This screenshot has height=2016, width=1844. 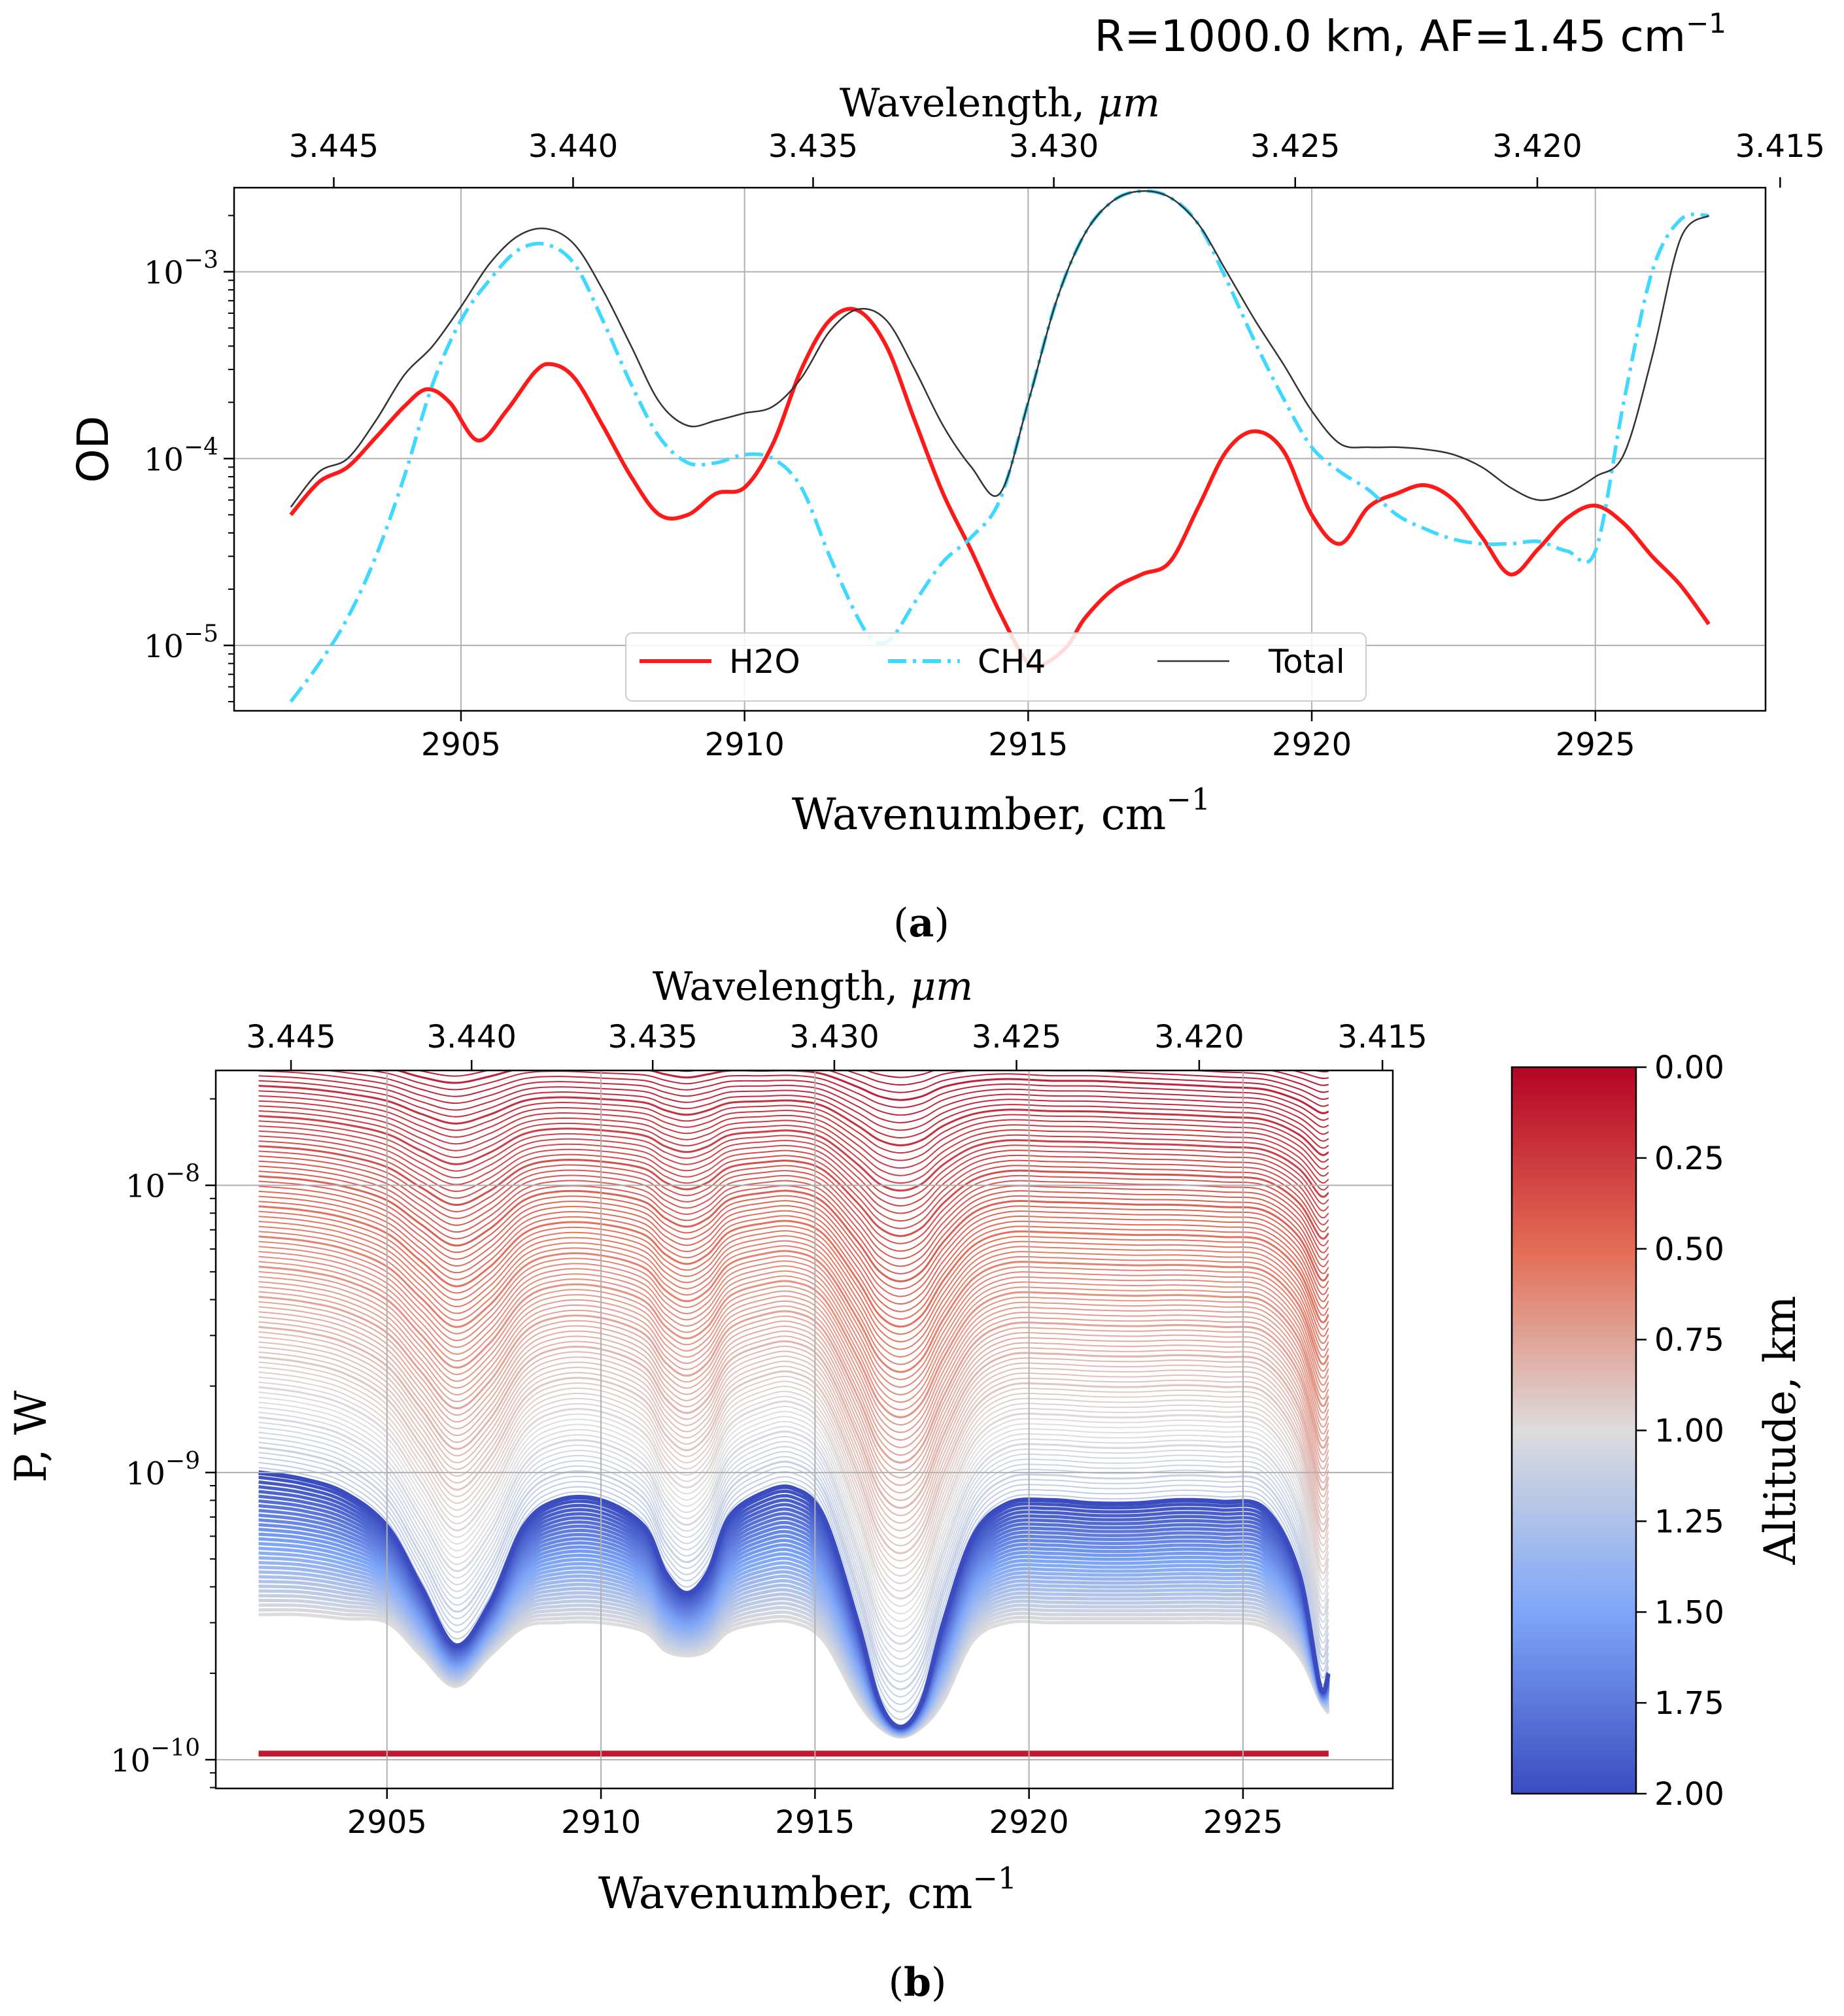 I want to click on colorbar-ticks: 0.00 0.25 0.50 0.75 1.00 1.25 1.50 1.75 2.00, so click(x=1680, y=1431).